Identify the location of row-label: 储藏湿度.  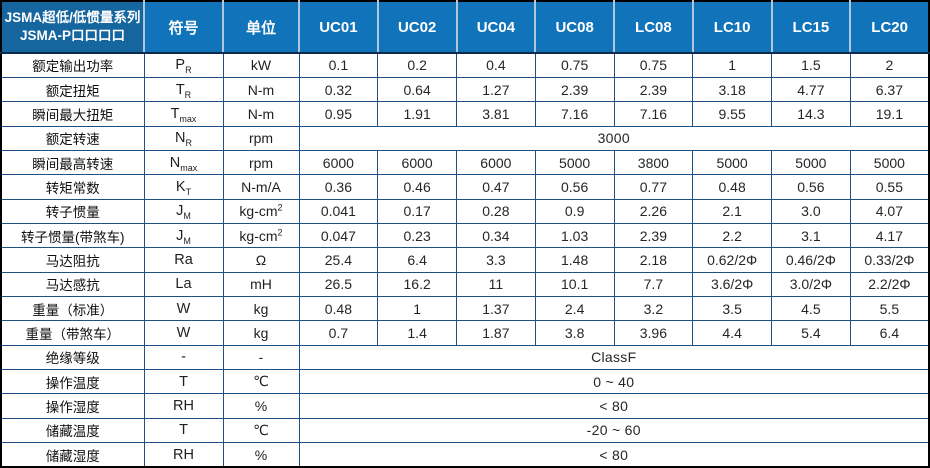
(72, 455).